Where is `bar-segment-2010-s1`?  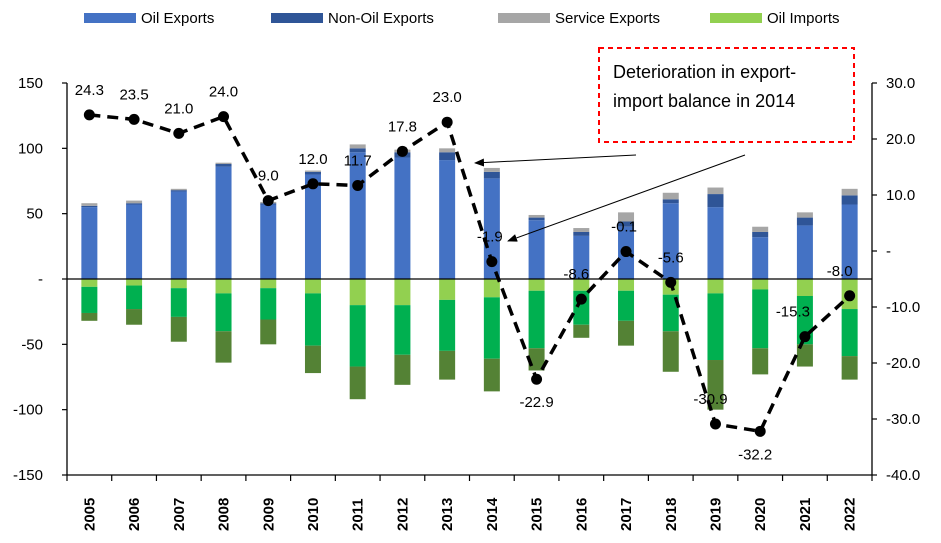
bar-segment-2010-s1 is located at coordinates (312, 173).